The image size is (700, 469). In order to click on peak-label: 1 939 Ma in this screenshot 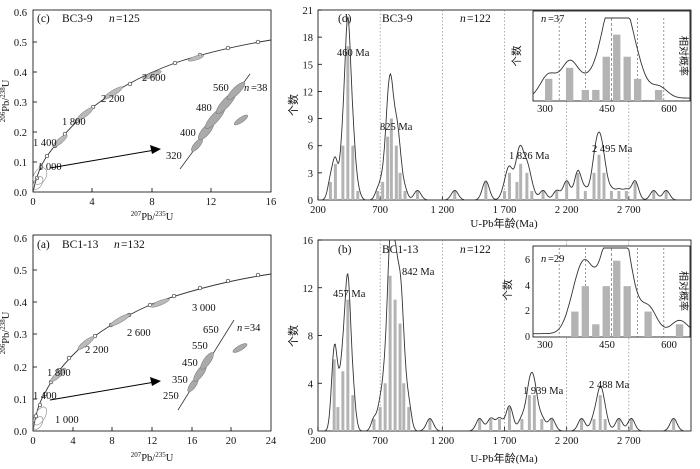, I will do `click(543, 391)`.